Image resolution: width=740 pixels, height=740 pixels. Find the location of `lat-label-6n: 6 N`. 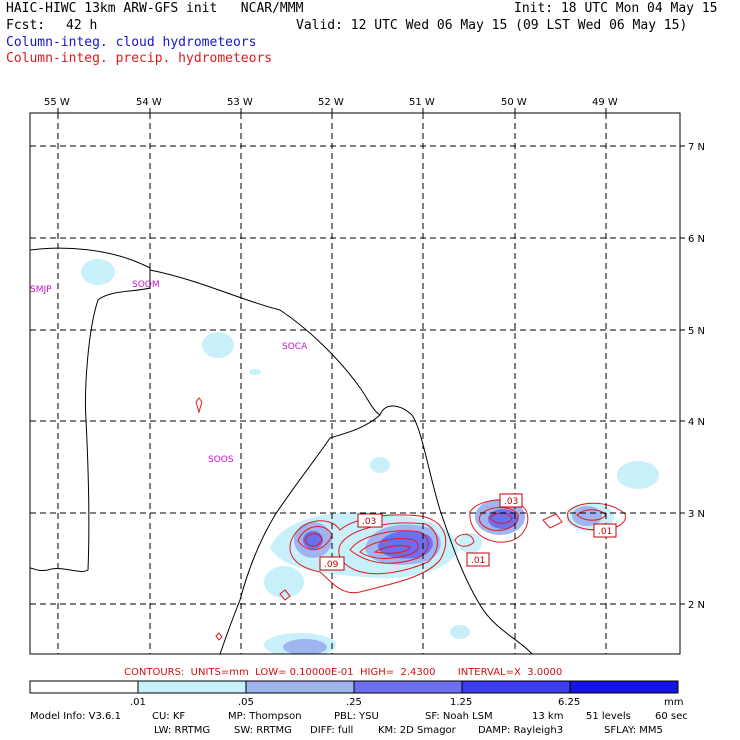

lat-label-6n: 6 N is located at coordinates (696, 239).